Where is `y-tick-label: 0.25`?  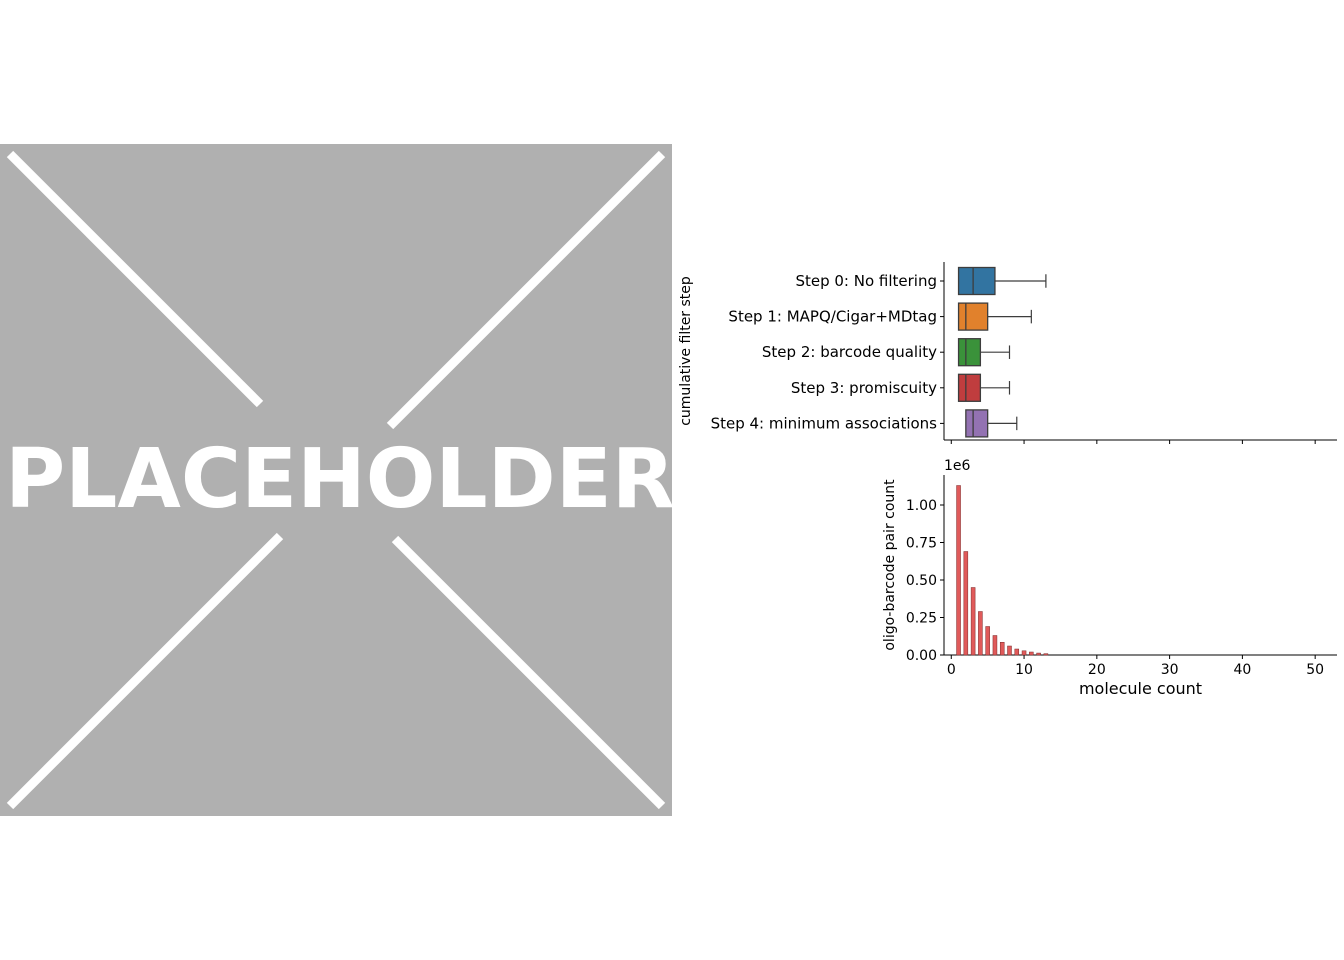
y-tick-label: 0.25 is located at coordinates (921, 619).